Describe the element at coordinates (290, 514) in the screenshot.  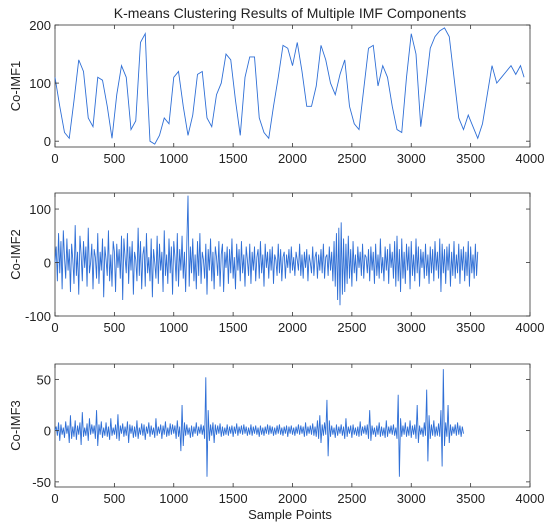
I see `x-axis-label: Sample Points` at that location.